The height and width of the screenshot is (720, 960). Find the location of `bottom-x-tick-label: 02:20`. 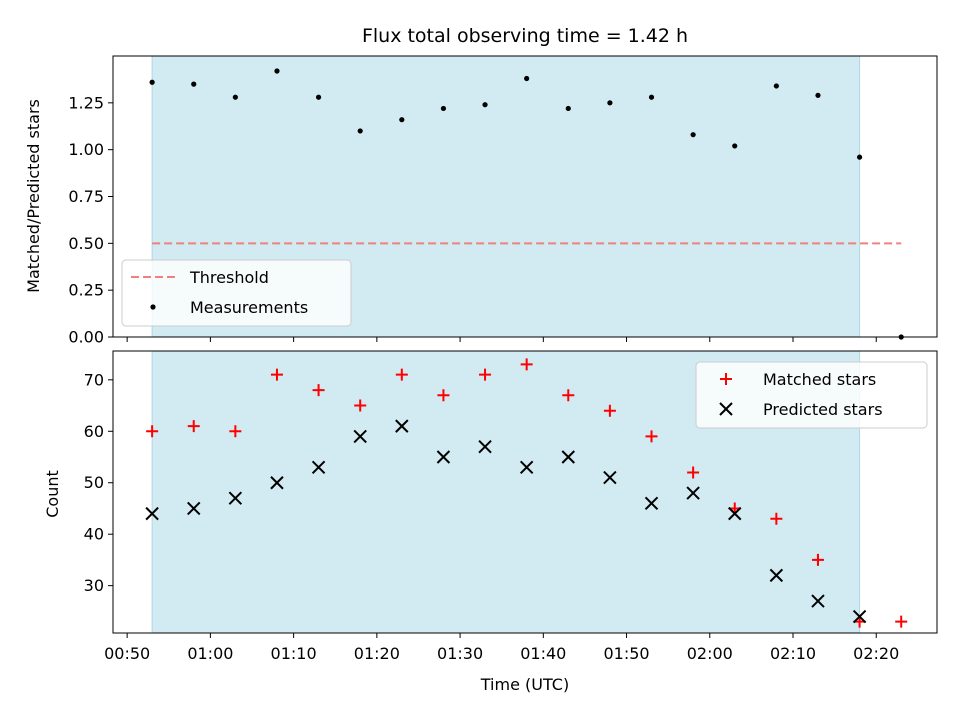

bottom-x-tick-label: 02:20 is located at coordinates (876, 653).